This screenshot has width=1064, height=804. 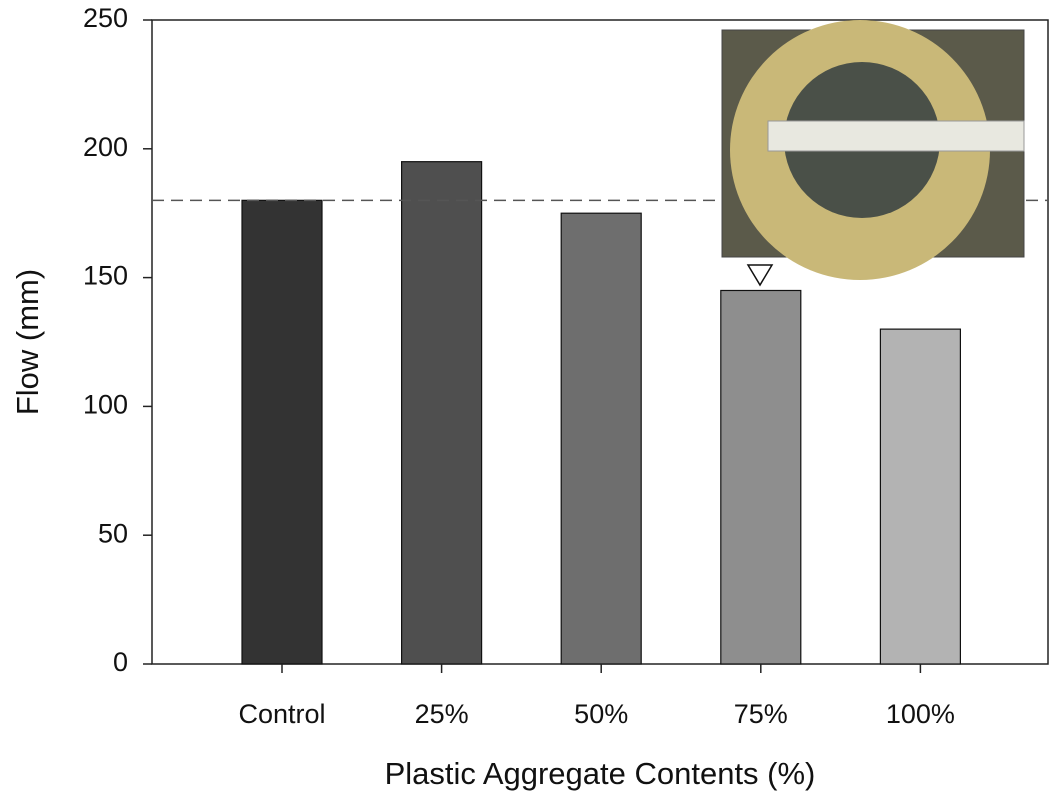 What do you see at coordinates (600, 773) in the screenshot?
I see `x-axis-title: Plastic Aggregate Contents (%)` at bounding box center [600, 773].